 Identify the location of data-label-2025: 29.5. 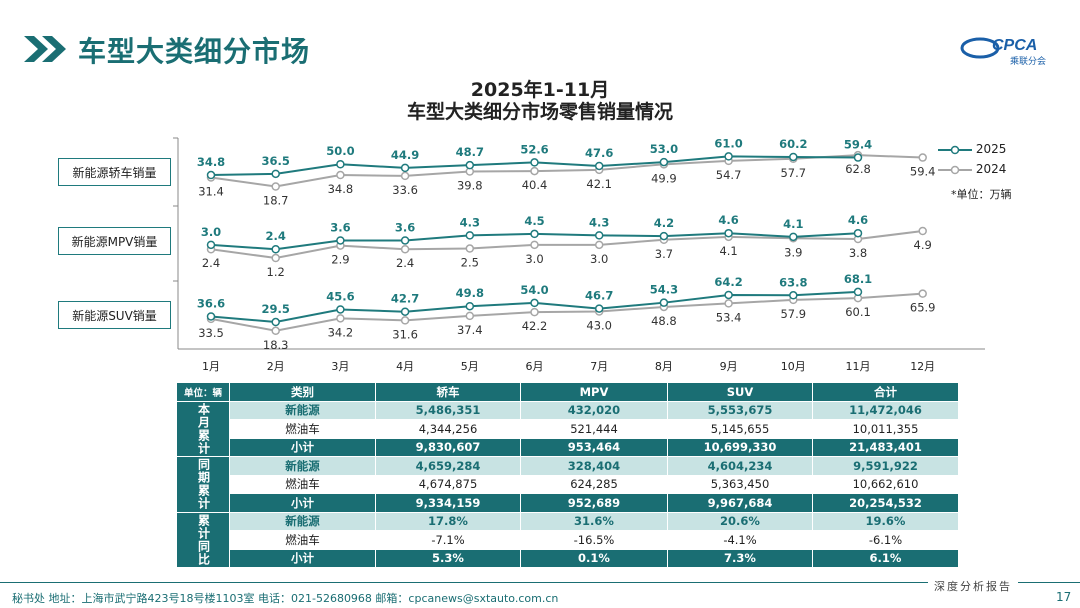
(276, 309).